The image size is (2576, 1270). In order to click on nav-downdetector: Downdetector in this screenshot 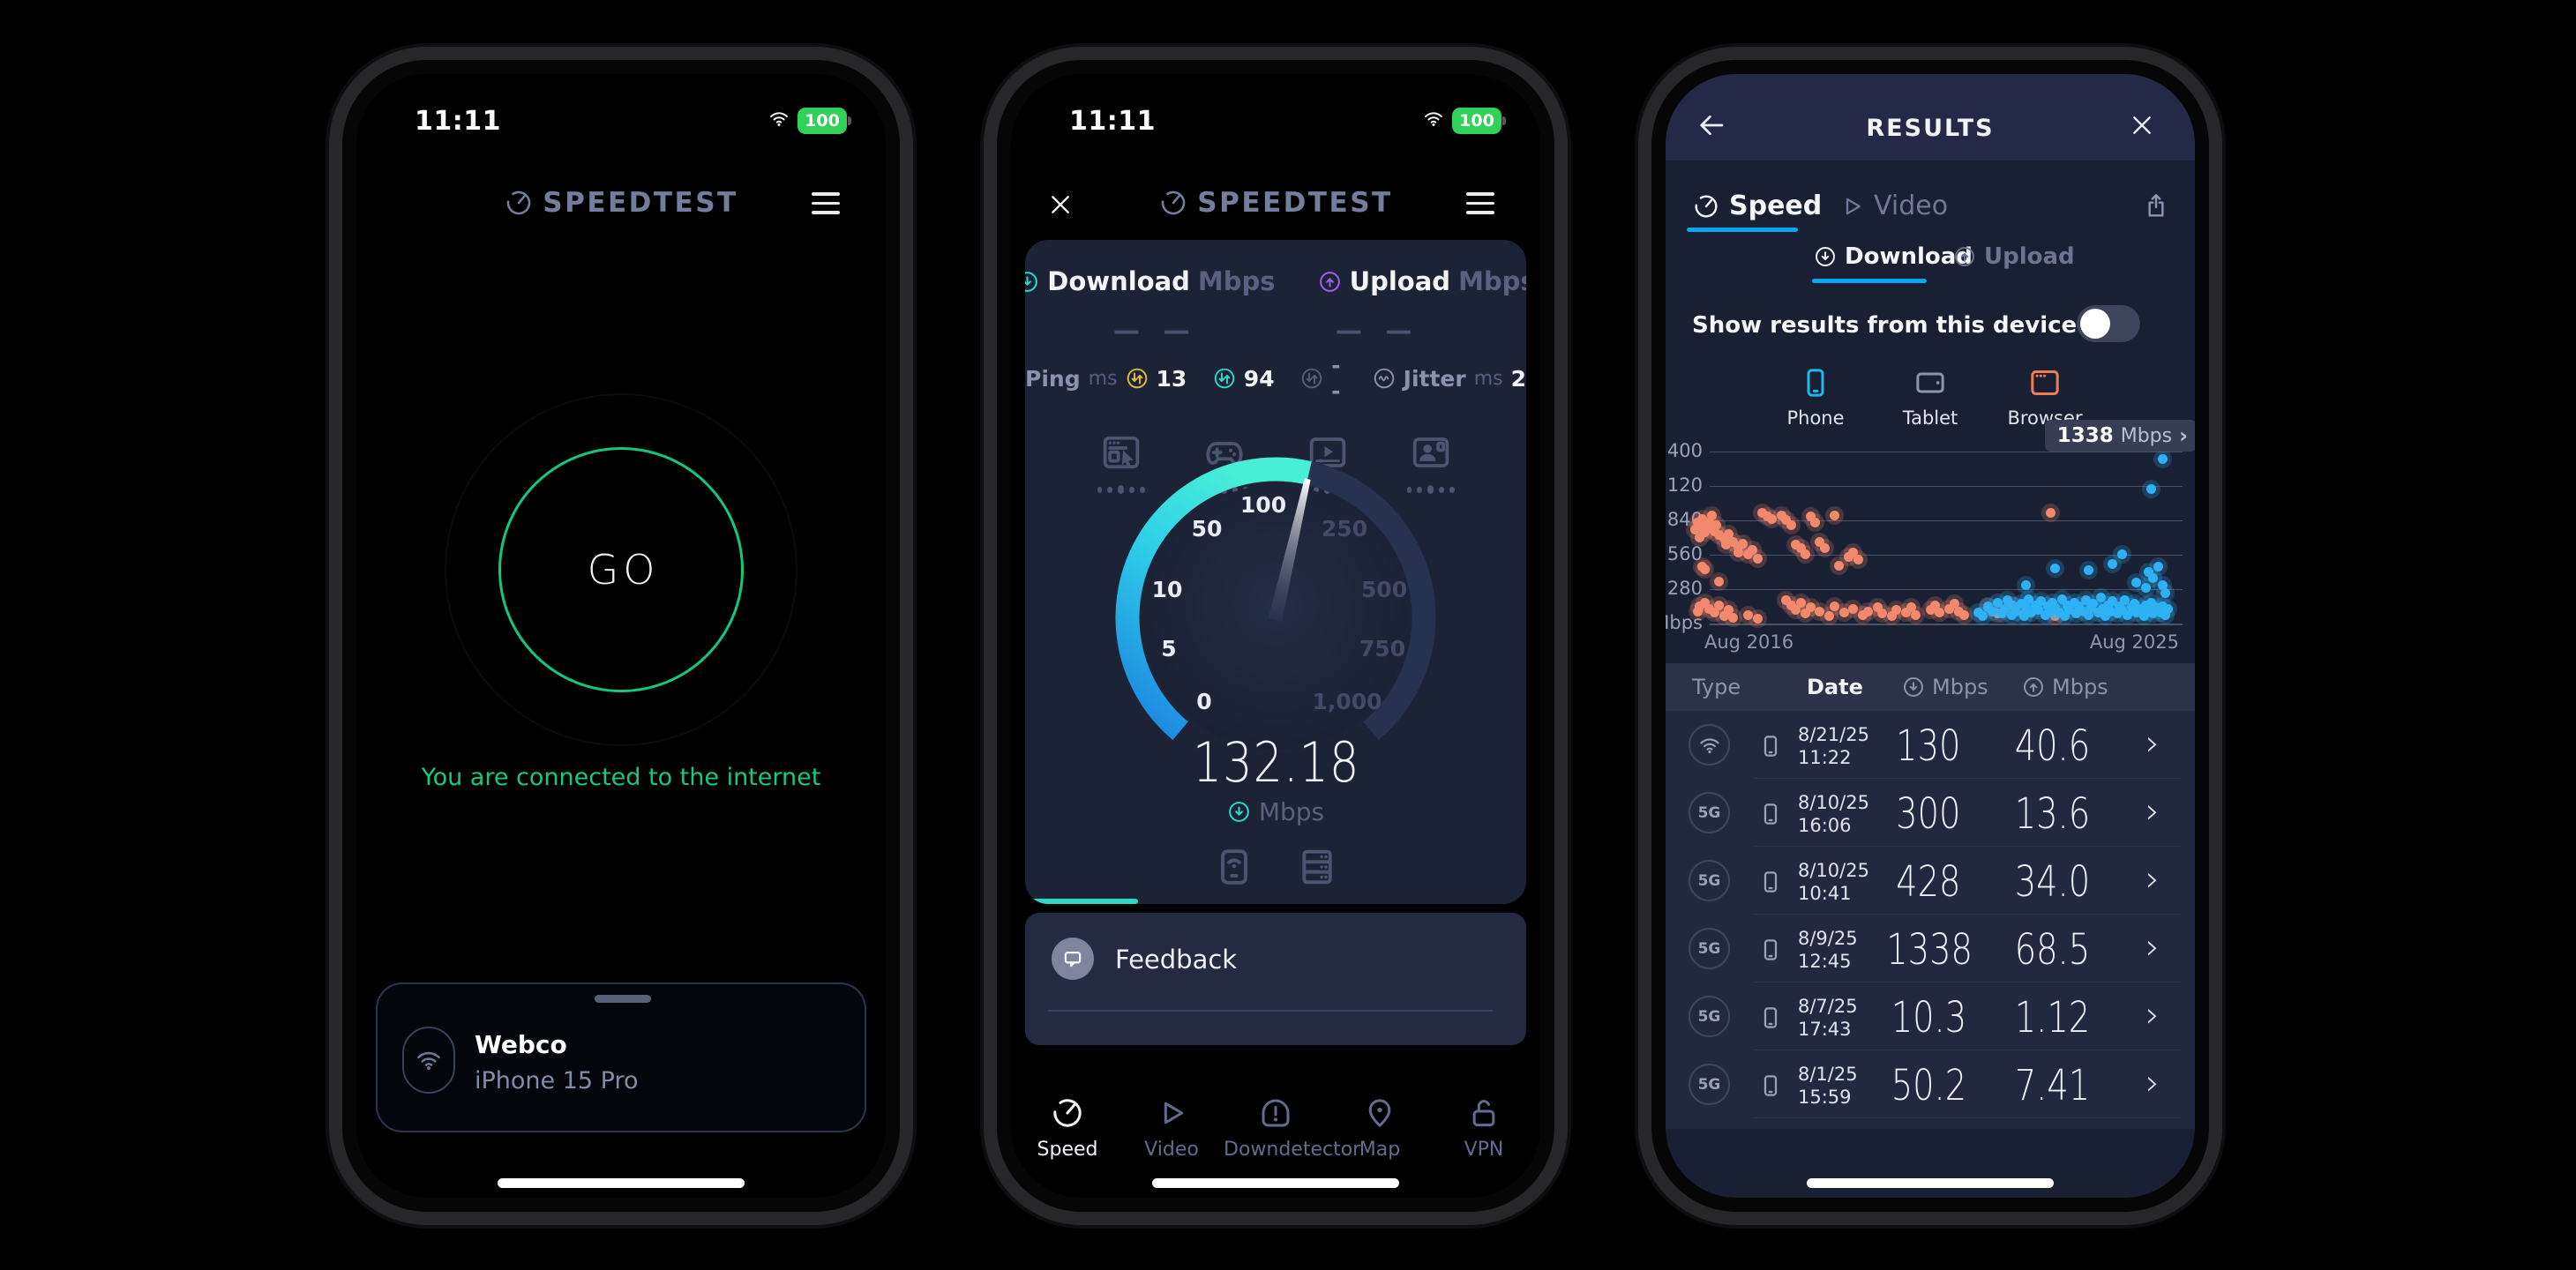, I will do `click(1292, 1128)`.